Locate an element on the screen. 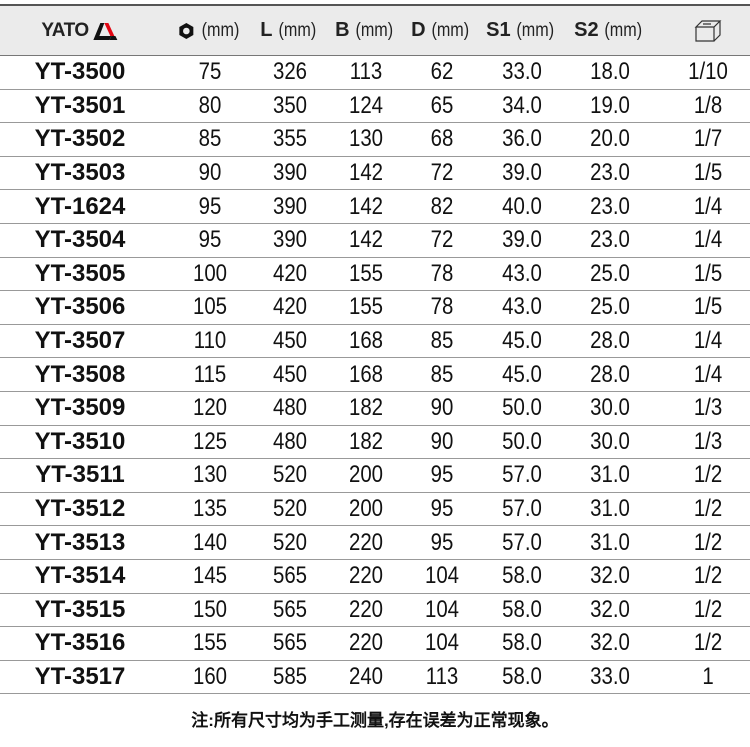 This screenshot has width=750, height=747. table-row: YT-3508 115 450 168 85 45.0 28.0 1/4 is located at coordinates (375, 375).